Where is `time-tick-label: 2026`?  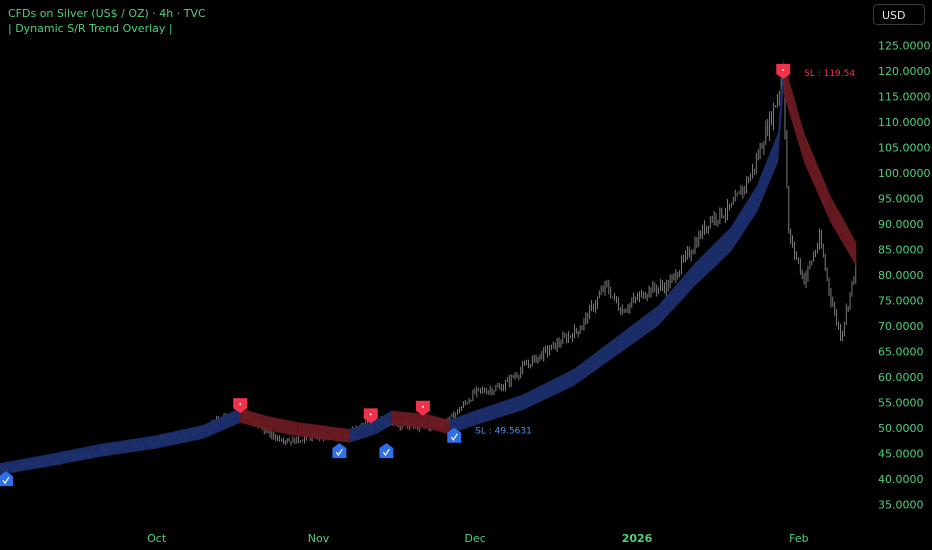 time-tick-label: 2026 is located at coordinates (637, 538).